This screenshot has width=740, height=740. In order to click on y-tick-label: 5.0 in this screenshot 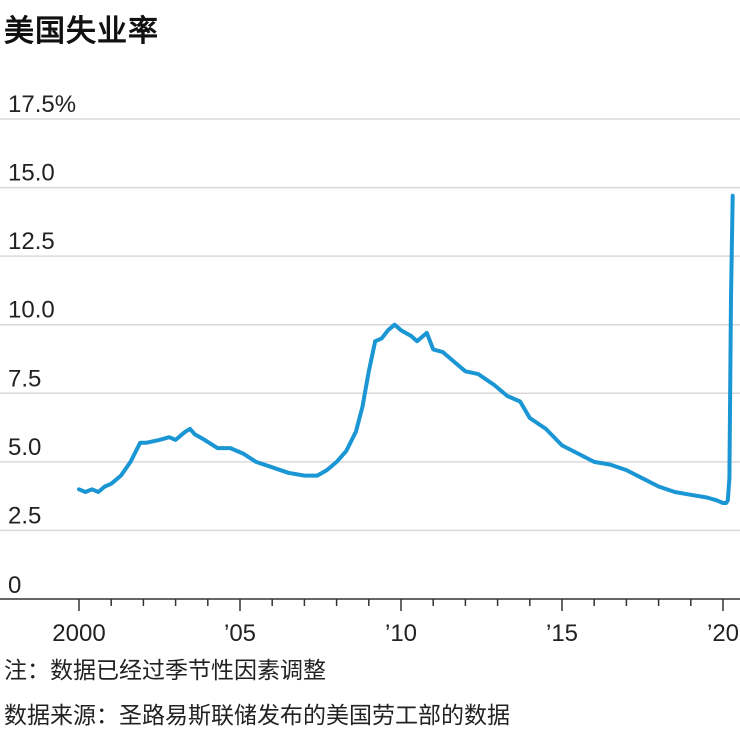, I will do `click(24, 447)`.